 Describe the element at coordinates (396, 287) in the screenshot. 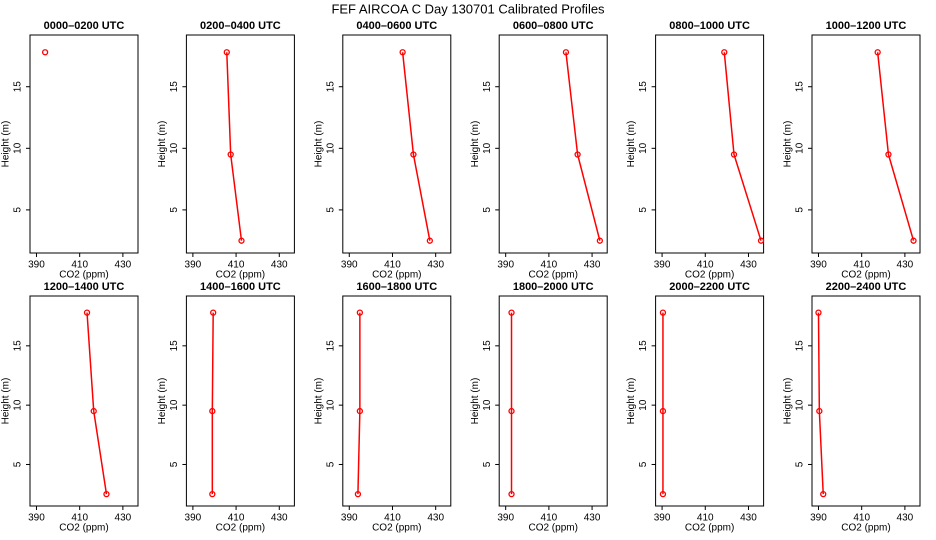

I see `panel-title: 1600–1800 UTC` at that location.